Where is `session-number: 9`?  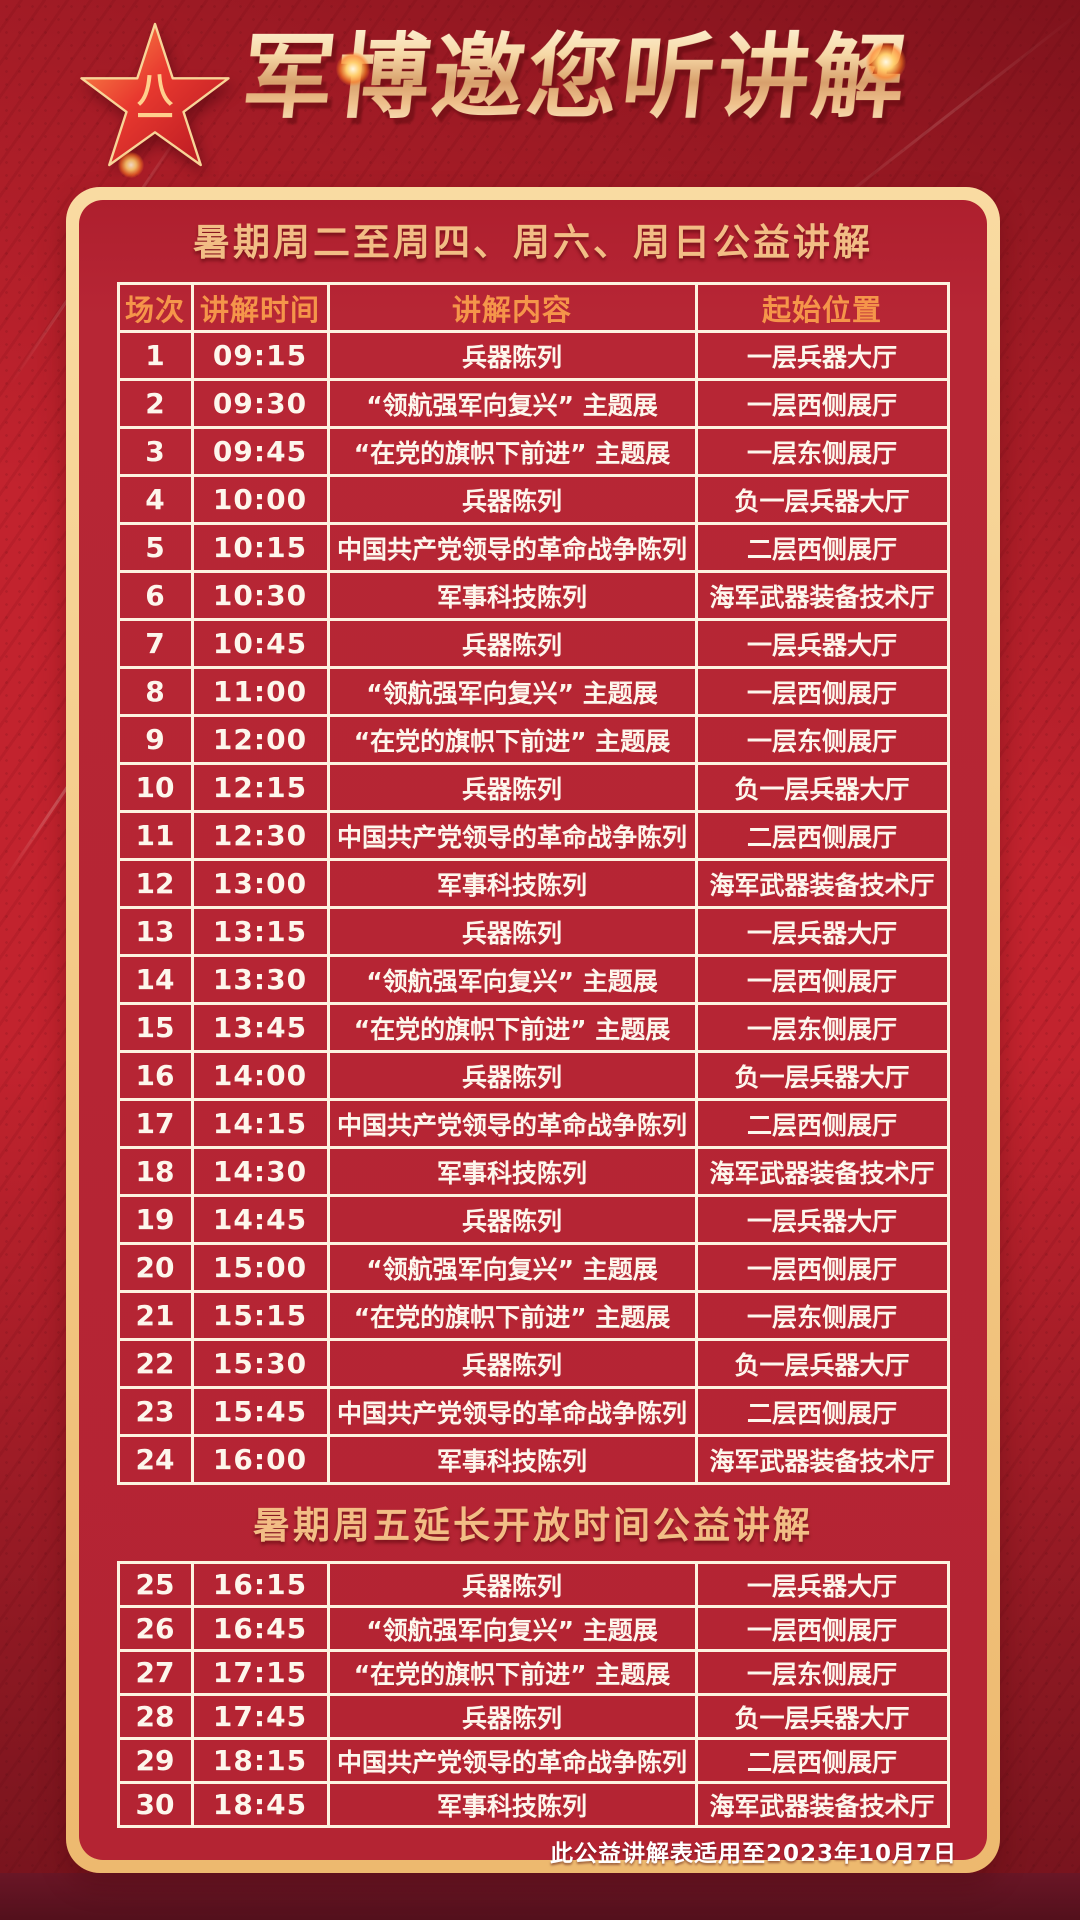
session-number: 9 is located at coordinates (155, 739).